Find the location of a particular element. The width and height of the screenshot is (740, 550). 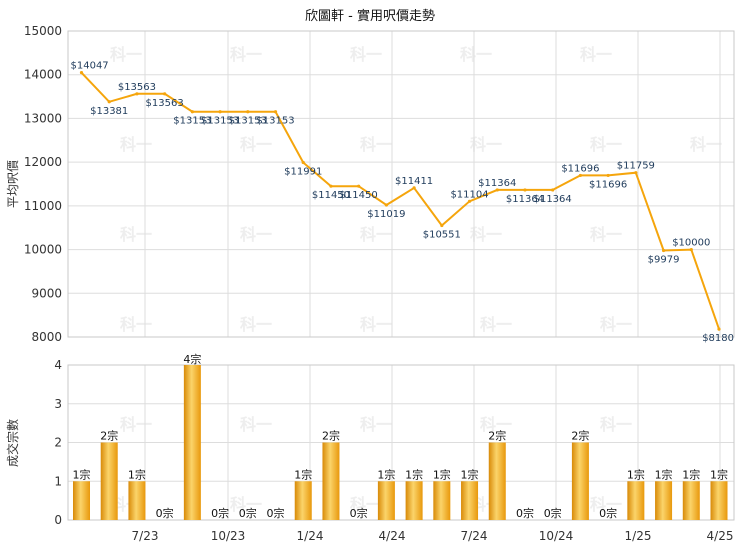

volume-y-axis-label: 成交宗數 is located at coordinates (12, 443).